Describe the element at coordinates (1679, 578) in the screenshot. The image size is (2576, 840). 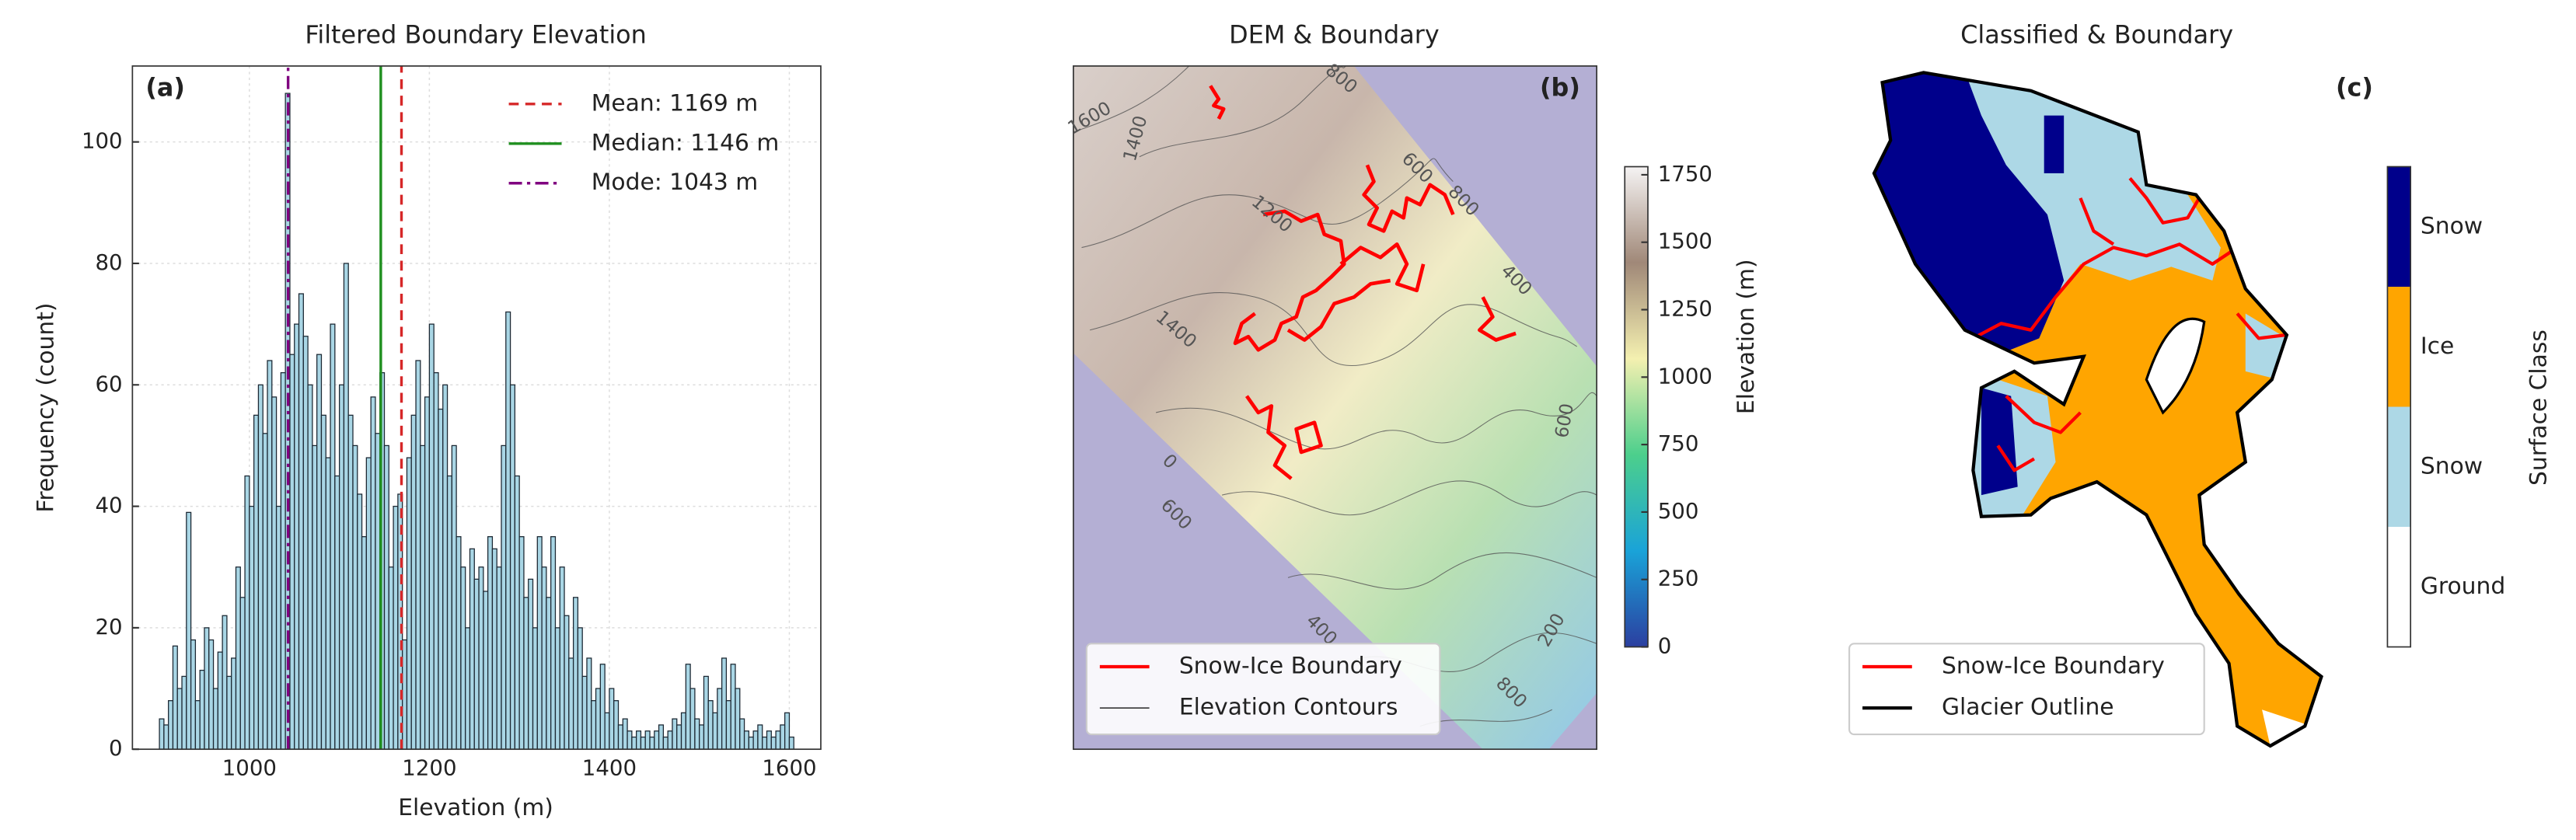
I see `colorbar-tick-label: 250` at that location.